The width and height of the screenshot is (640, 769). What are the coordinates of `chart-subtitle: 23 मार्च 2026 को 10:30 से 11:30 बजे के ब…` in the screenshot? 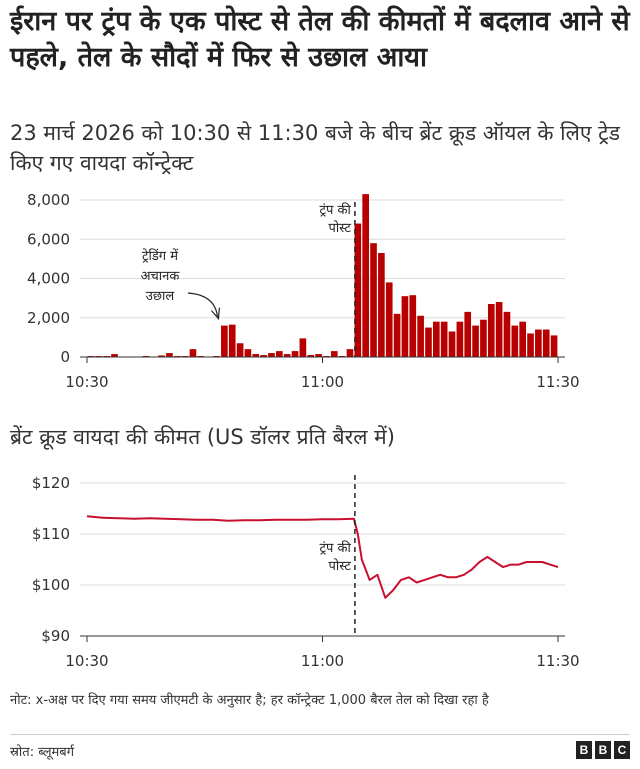 It's located at (315, 148).